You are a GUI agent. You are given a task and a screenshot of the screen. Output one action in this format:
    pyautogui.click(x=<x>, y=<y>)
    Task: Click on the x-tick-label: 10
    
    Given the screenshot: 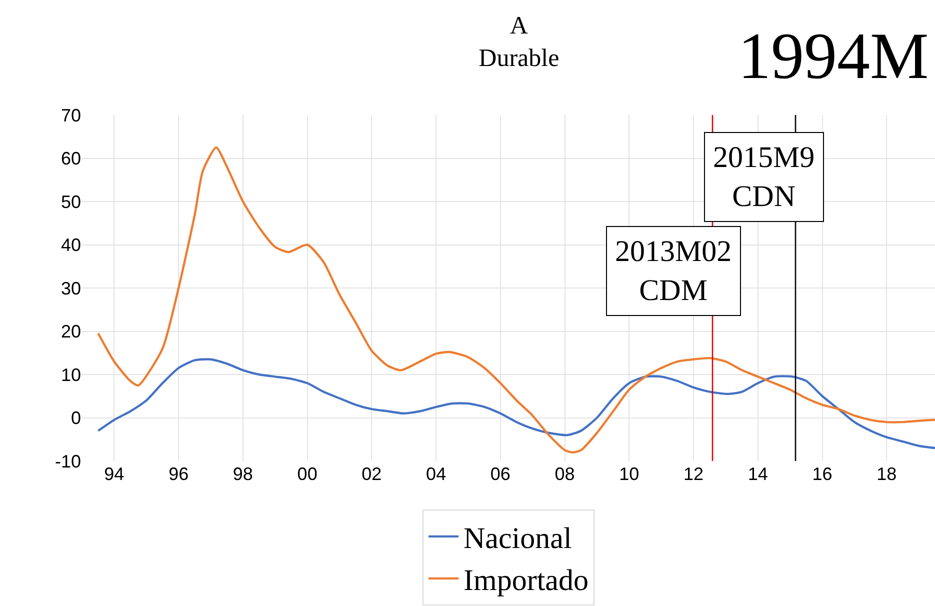 What is the action you would take?
    pyautogui.click(x=629, y=474)
    